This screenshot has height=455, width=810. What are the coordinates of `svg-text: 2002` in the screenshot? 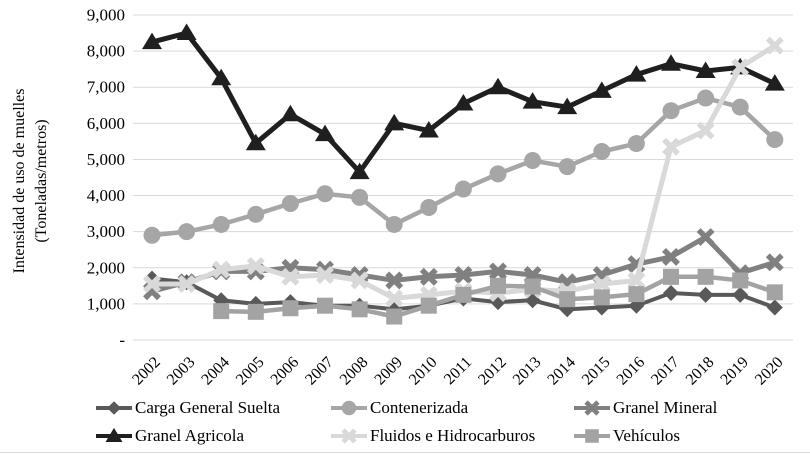 It's located at (146, 371).